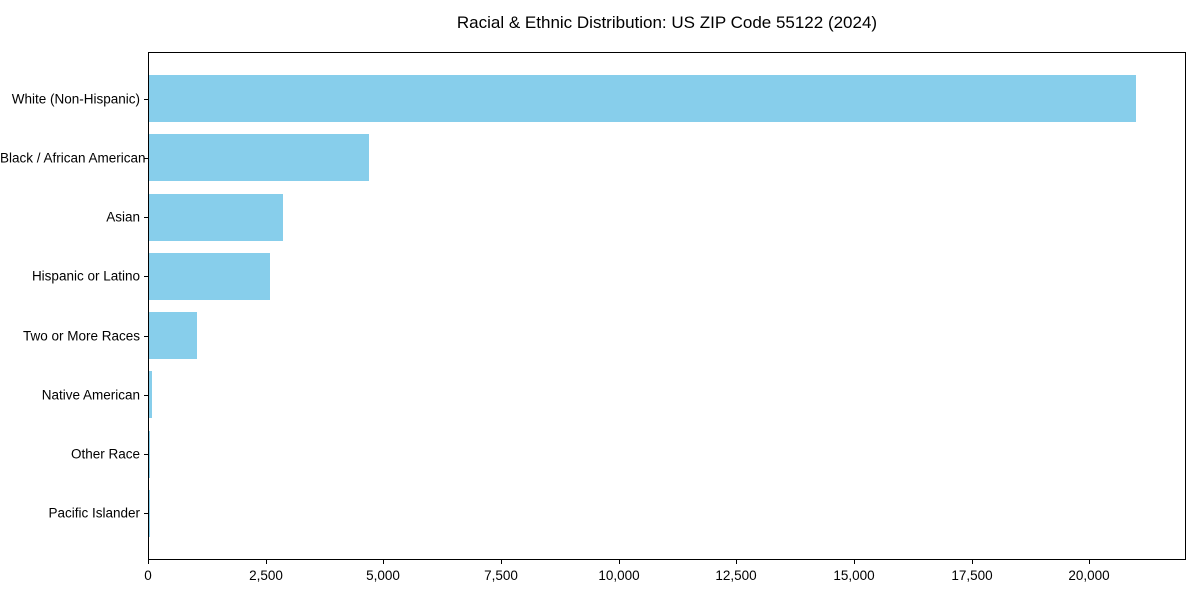 Image resolution: width=1200 pixels, height=600 pixels. Describe the element at coordinates (210, 276) in the screenshot. I see `bar-hispanic-or-latino` at that location.